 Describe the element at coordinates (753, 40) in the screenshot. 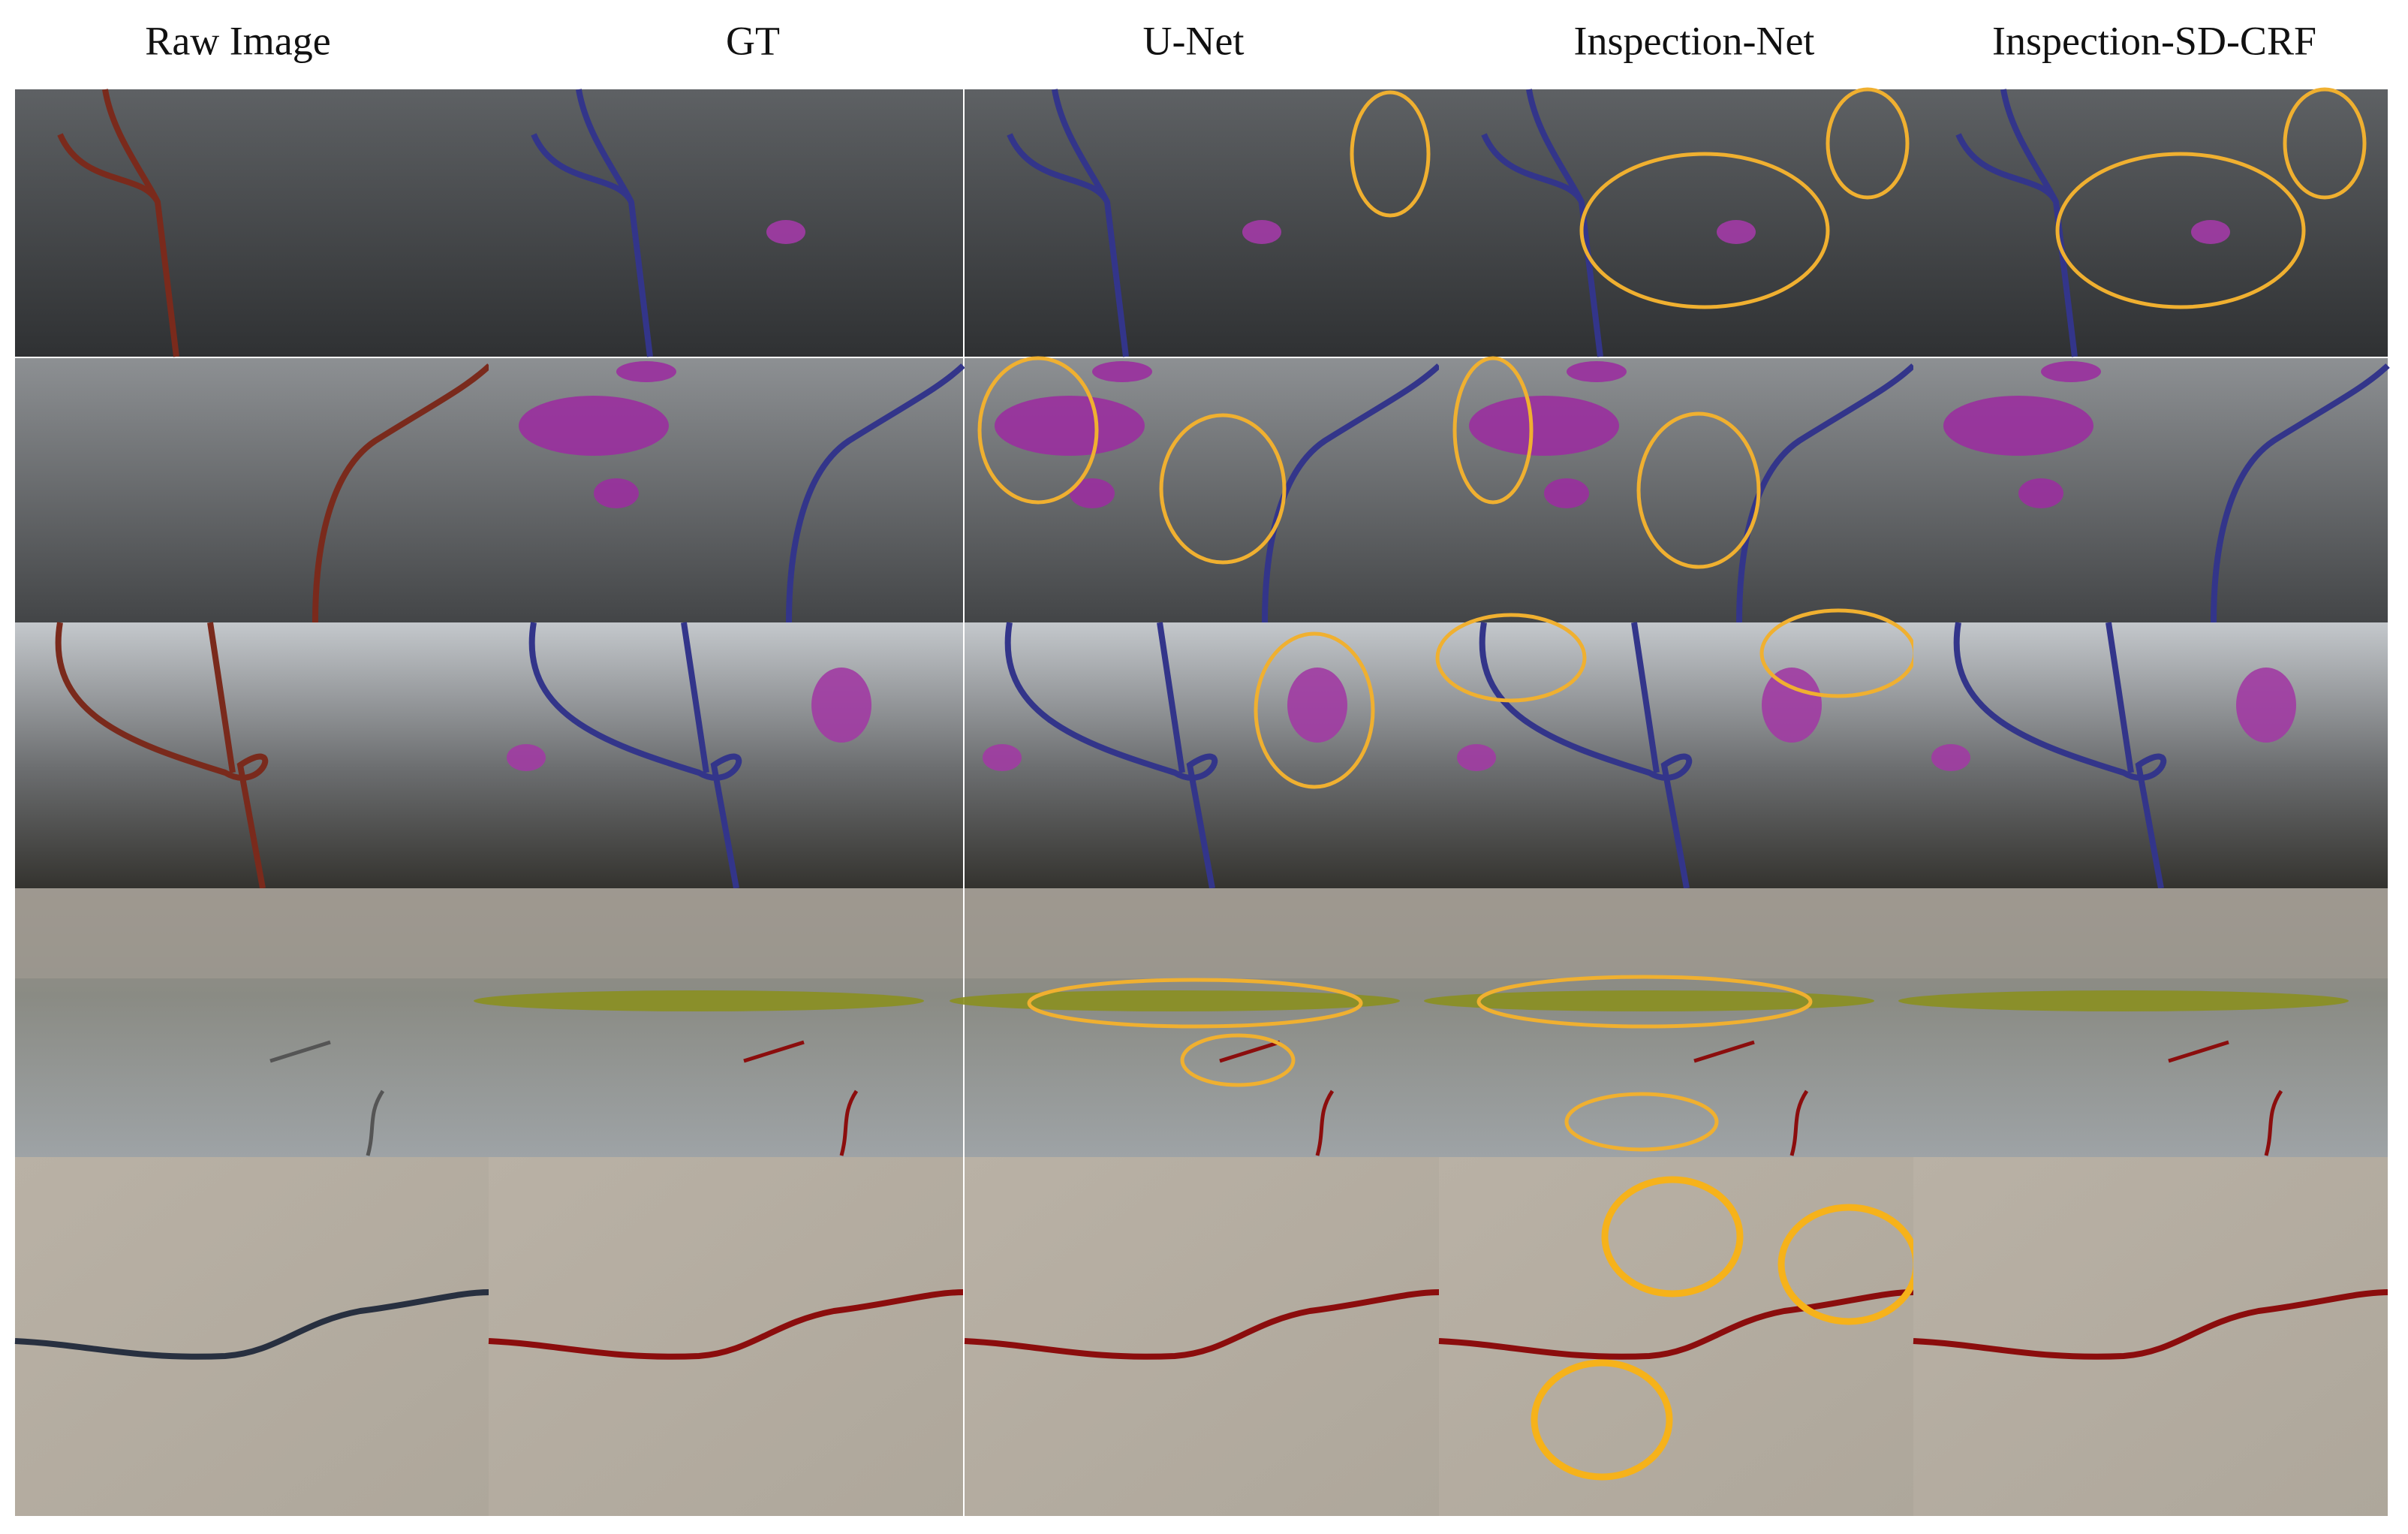

I see `column-header: GT` at that location.